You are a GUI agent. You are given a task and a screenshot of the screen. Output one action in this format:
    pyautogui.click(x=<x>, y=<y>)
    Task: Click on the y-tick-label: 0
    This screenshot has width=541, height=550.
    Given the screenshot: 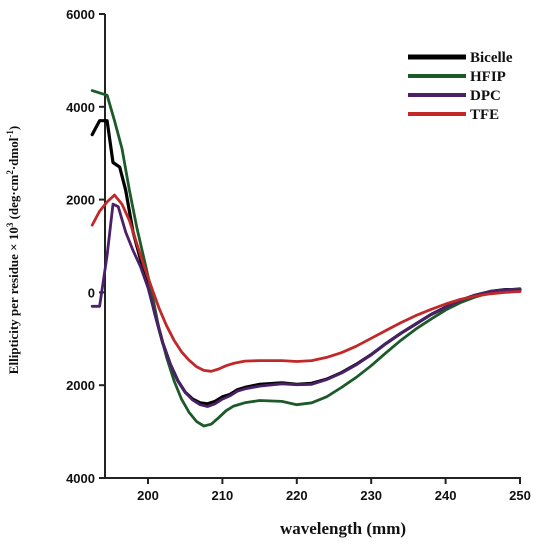 What is the action you would take?
    pyautogui.click(x=91, y=292)
    